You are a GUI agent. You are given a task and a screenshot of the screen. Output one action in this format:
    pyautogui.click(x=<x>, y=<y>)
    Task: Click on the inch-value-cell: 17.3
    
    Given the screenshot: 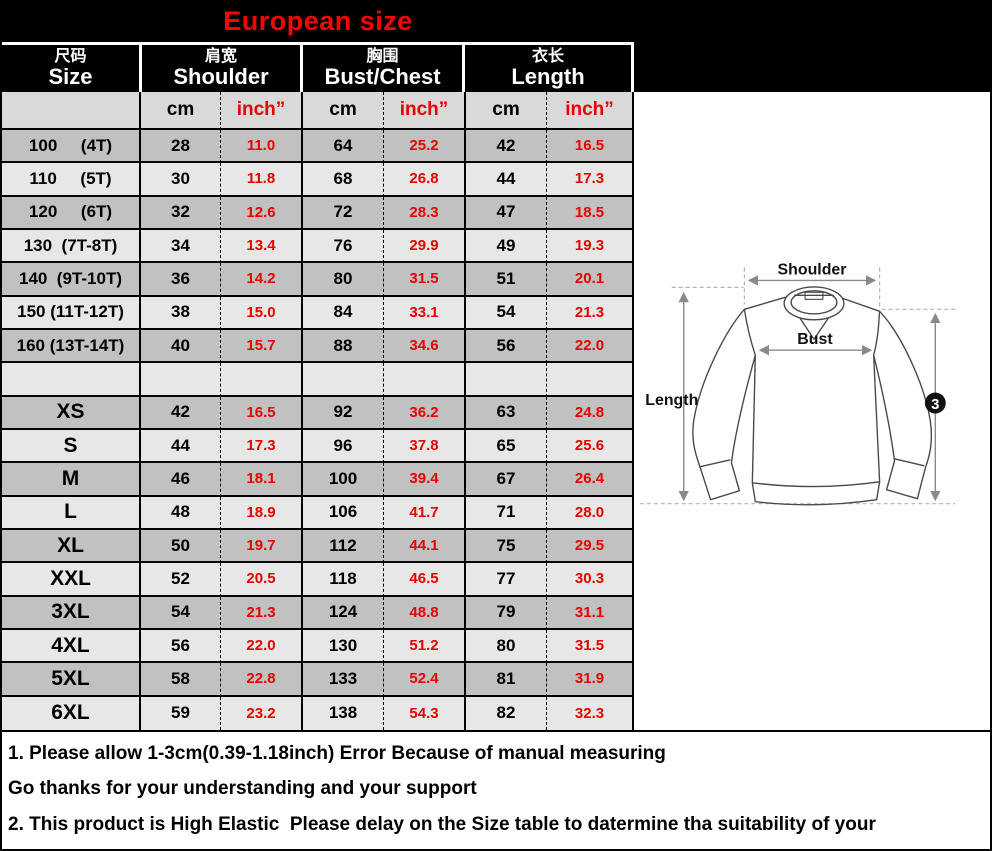 What is the action you would take?
    pyautogui.click(x=262, y=446)
    